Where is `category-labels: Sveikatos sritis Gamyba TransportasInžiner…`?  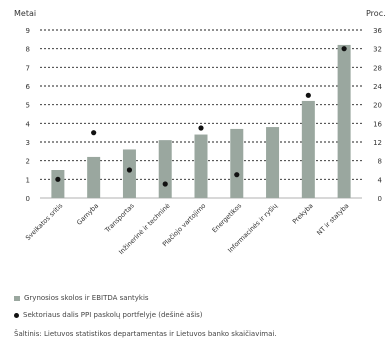
category-labels: Sveikatos sritis Gamyba TransportasInžiner… is located at coordinates (187, 228).